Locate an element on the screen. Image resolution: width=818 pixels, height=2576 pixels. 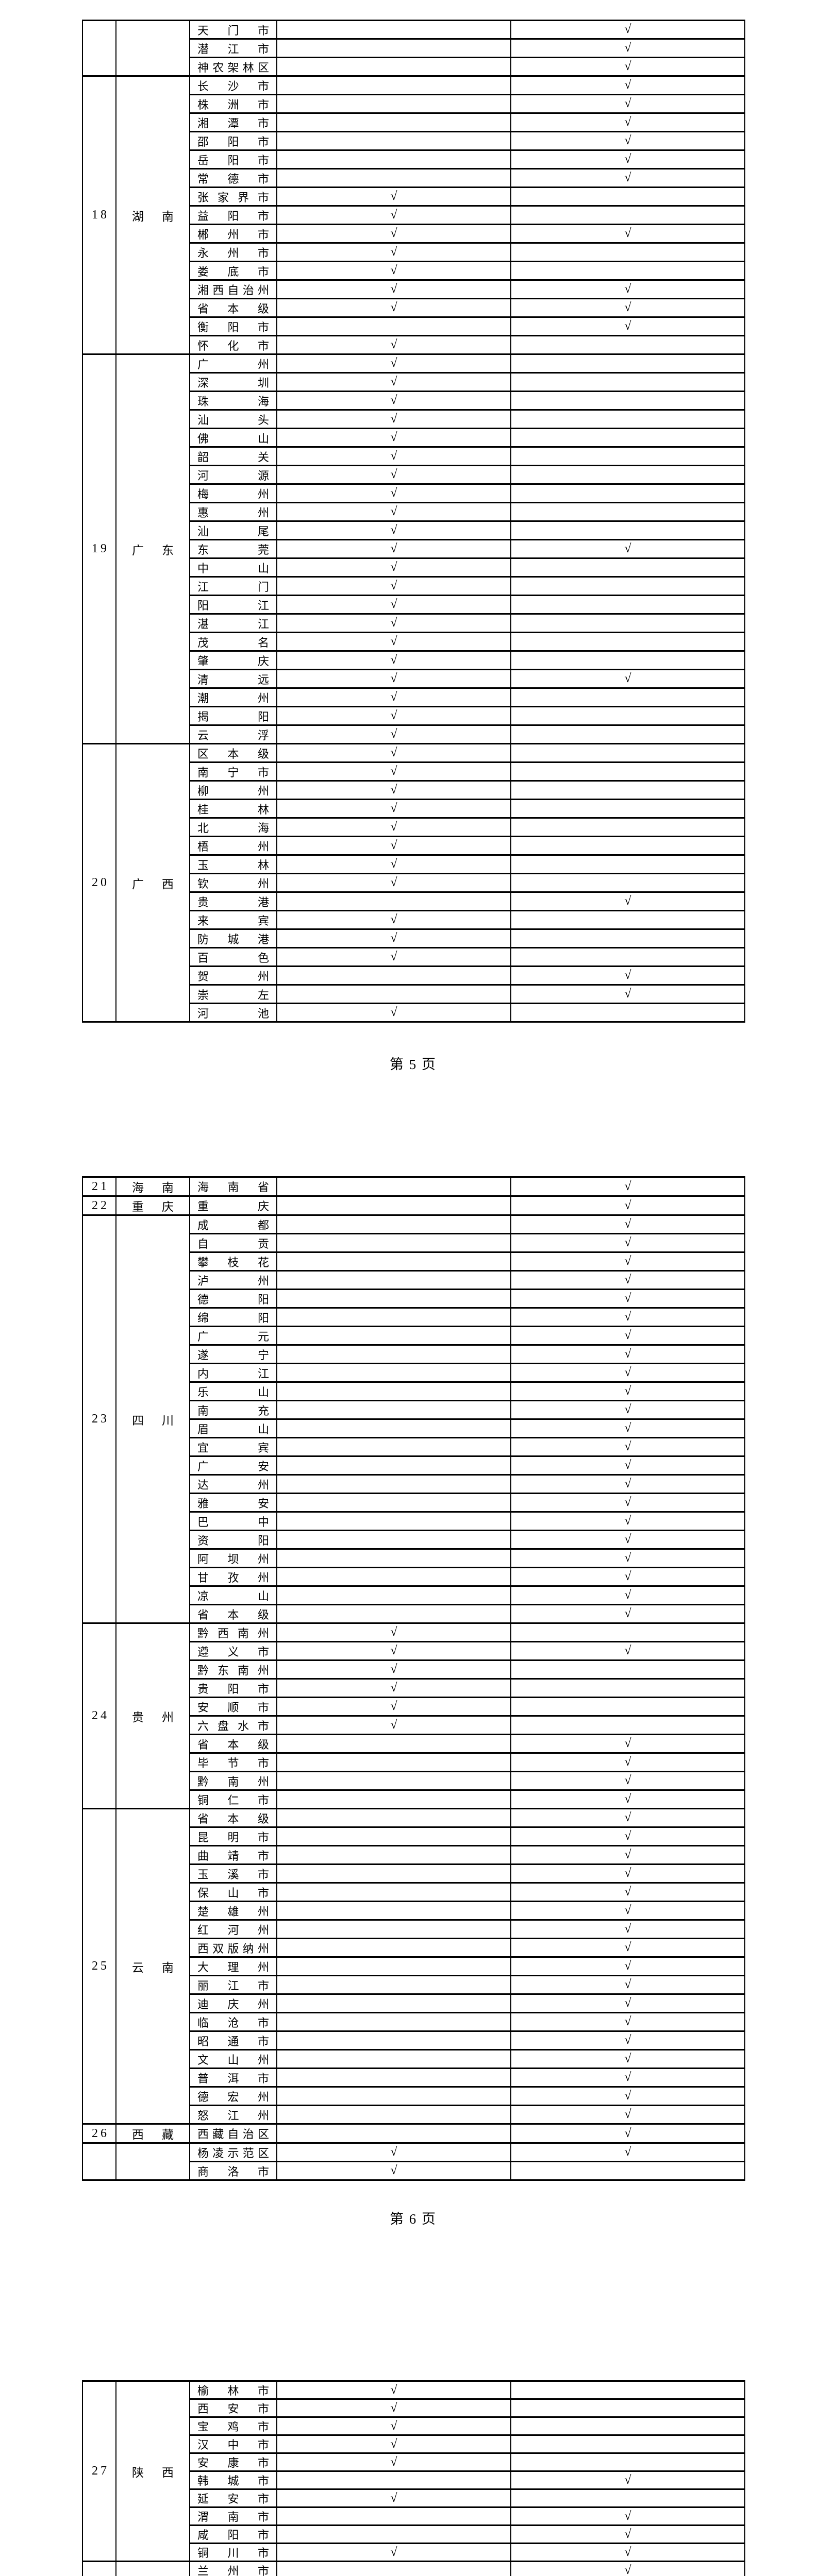
table-row: 贺州 √ is located at coordinates (413, 975).